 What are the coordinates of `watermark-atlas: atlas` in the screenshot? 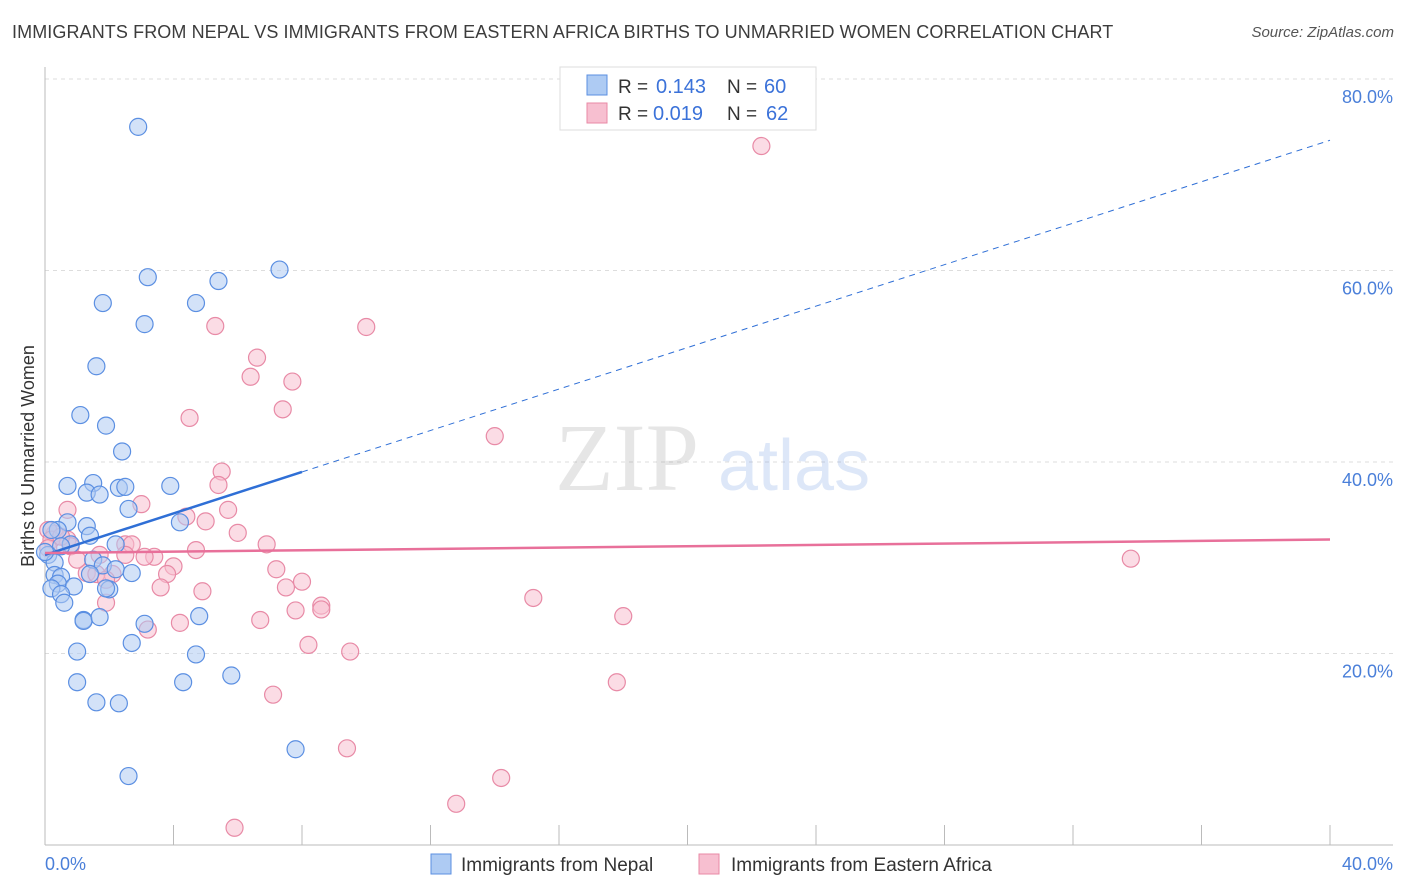 It's located at (794, 466).